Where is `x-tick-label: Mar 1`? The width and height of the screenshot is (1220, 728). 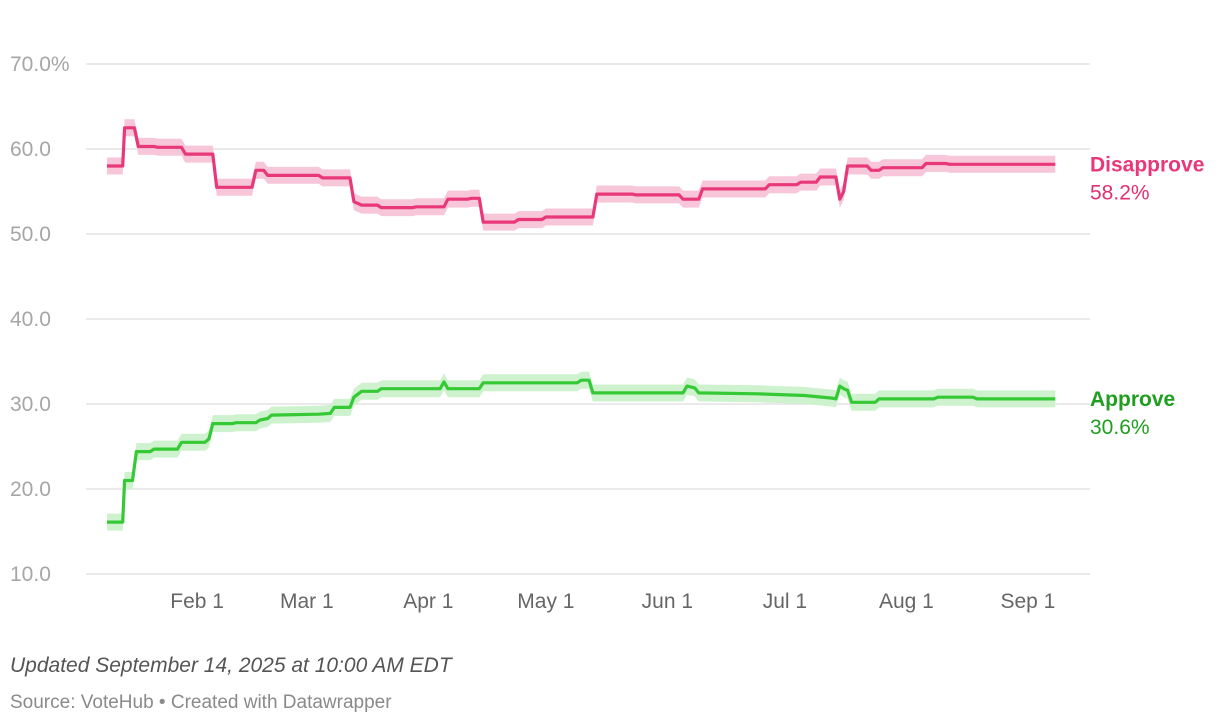 x-tick-label: Mar 1 is located at coordinates (307, 601).